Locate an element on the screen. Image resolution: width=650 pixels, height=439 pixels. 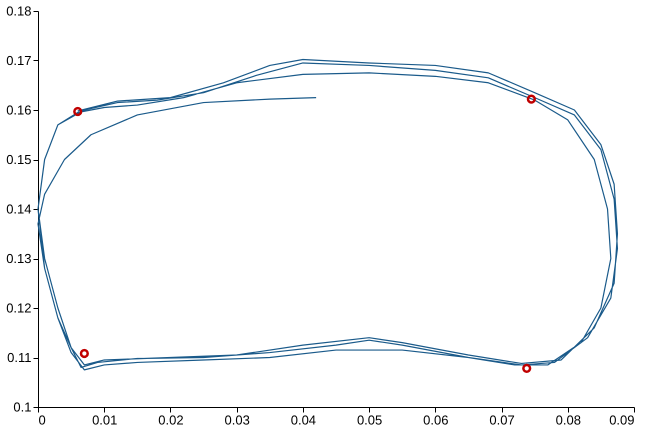
y-tick-label: 0.15 is located at coordinates (19, 159).